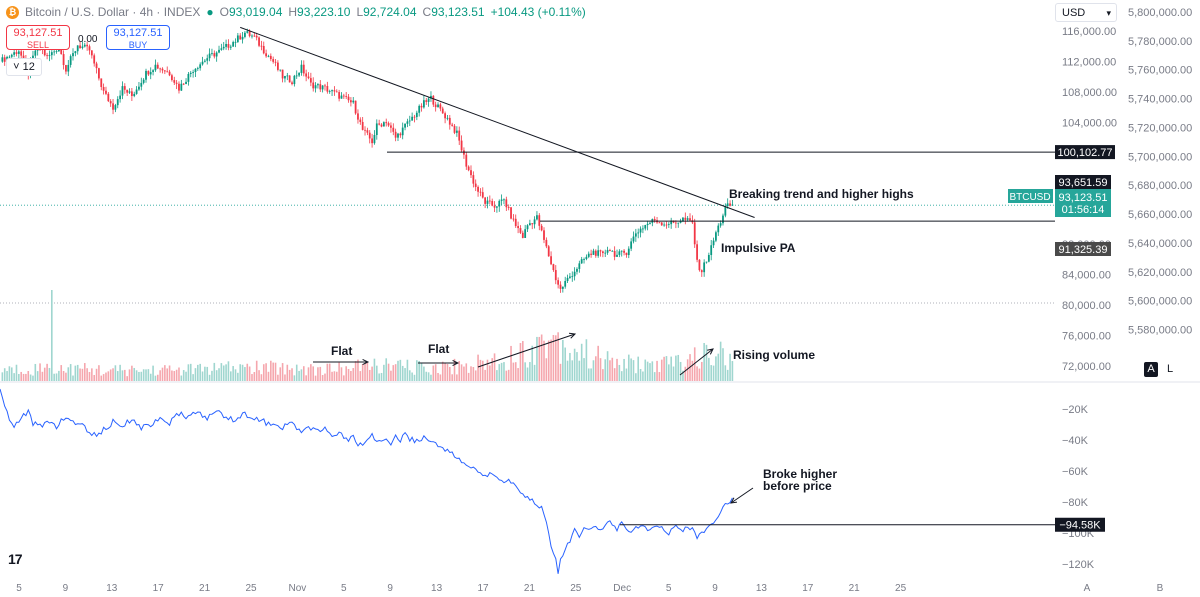 The image size is (1200, 597). Describe the element at coordinates (138, 37) in the screenshot. I see `buy-button: 93,127.51 BUY` at that location.